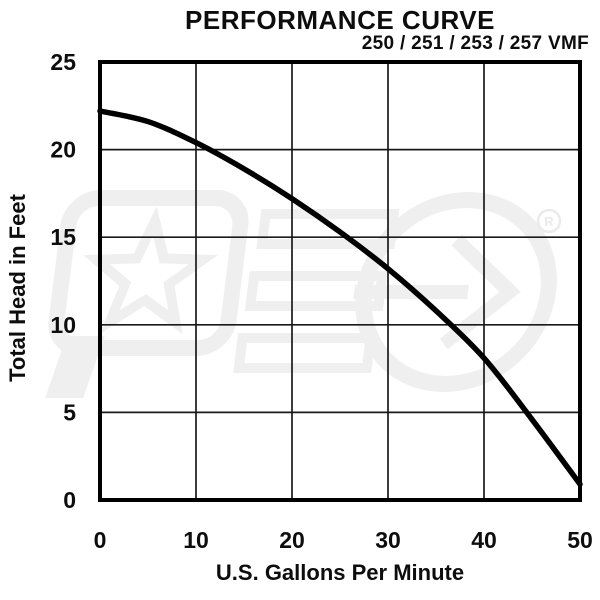 The width and height of the screenshot is (600, 600). What do you see at coordinates (580, 540) in the screenshot?
I see `x-tick-label: 50` at bounding box center [580, 540].